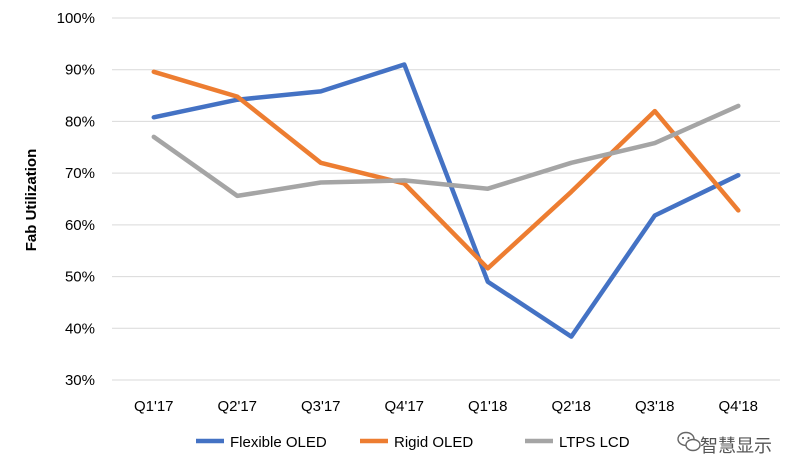 Image resolution: width=800 pixels, height=467 pixels. I want to click on x-axis-ticks: Q1'17 Q2'17 Q3'17 Q4'17 Q1'18 Q2'18 Q3'18 Q4'18, so click(446, 406).